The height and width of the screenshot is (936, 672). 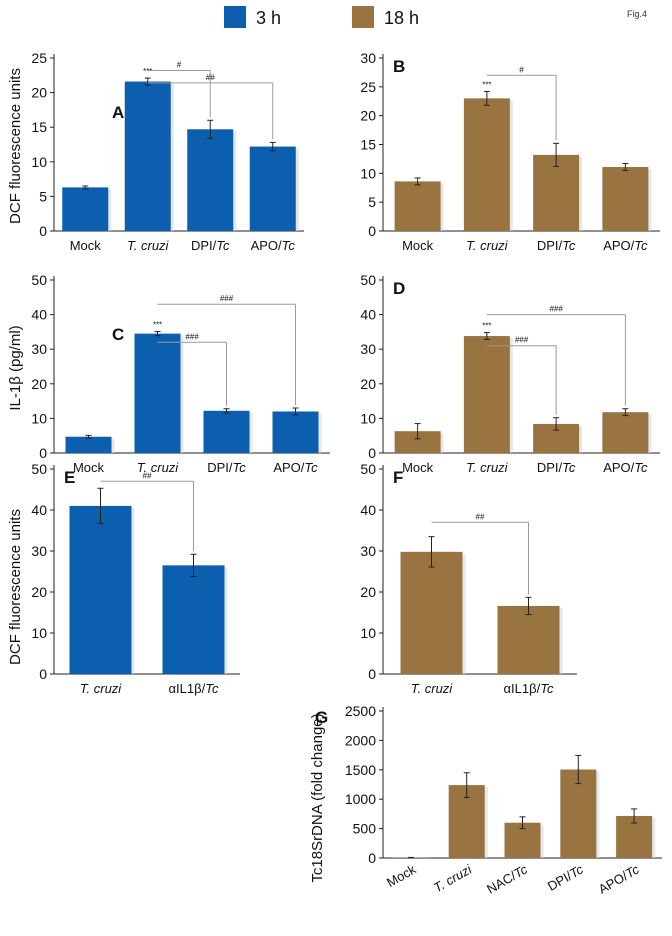 What do you see at coordinates (521, 69) in the screenshot?
I see `bracket-label-b: #` at bounding box center [521, 69].